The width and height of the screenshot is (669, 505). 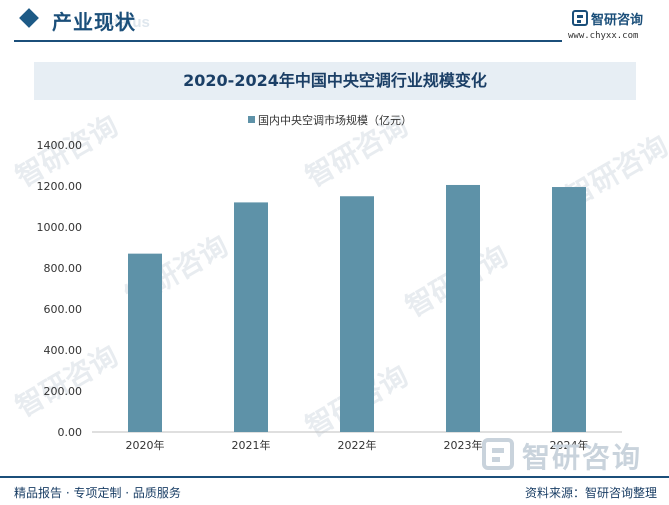 What do you see at coordinates (603, 36) in the screenshot?
I see `brand-url: www.chyxx.com` at bounding box center [603, 36].